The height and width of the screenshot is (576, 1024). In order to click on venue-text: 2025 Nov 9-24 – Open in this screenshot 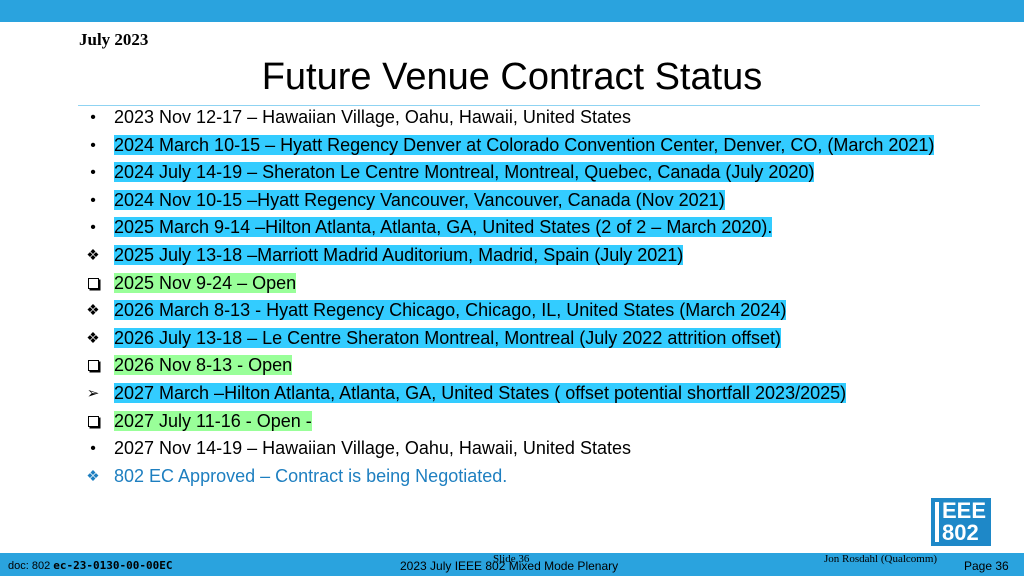, I will do `click(205, 282)`.